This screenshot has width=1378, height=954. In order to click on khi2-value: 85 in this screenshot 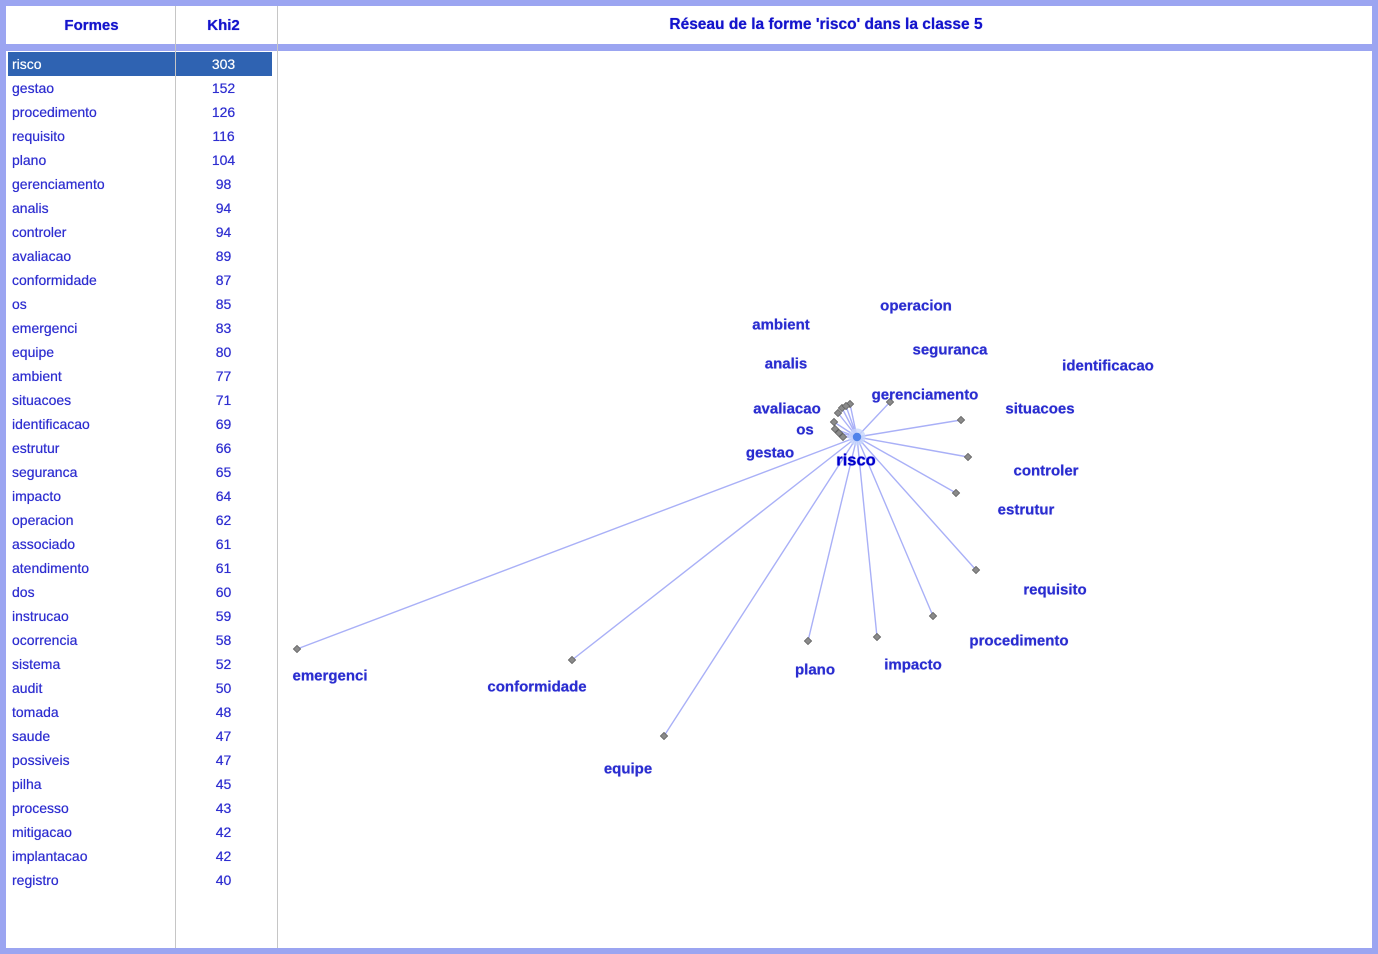, I will do `click(223, 304)`.